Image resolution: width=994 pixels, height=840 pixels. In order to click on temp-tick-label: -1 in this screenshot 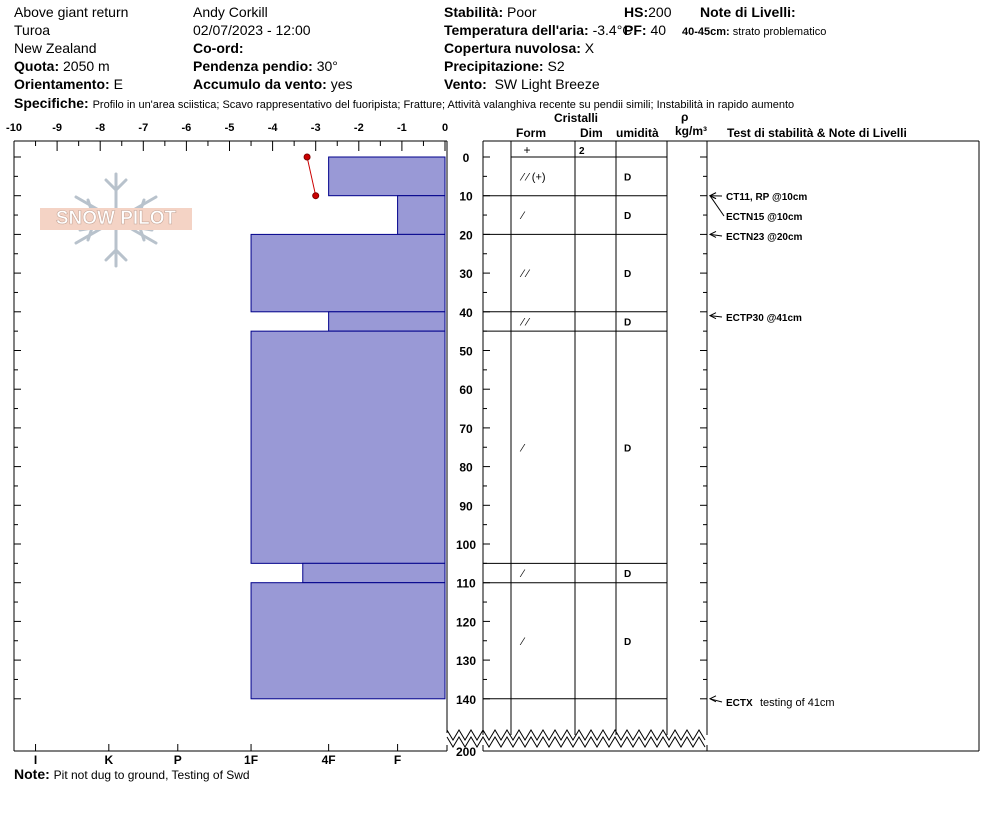, I will do `click(402, 128)`.